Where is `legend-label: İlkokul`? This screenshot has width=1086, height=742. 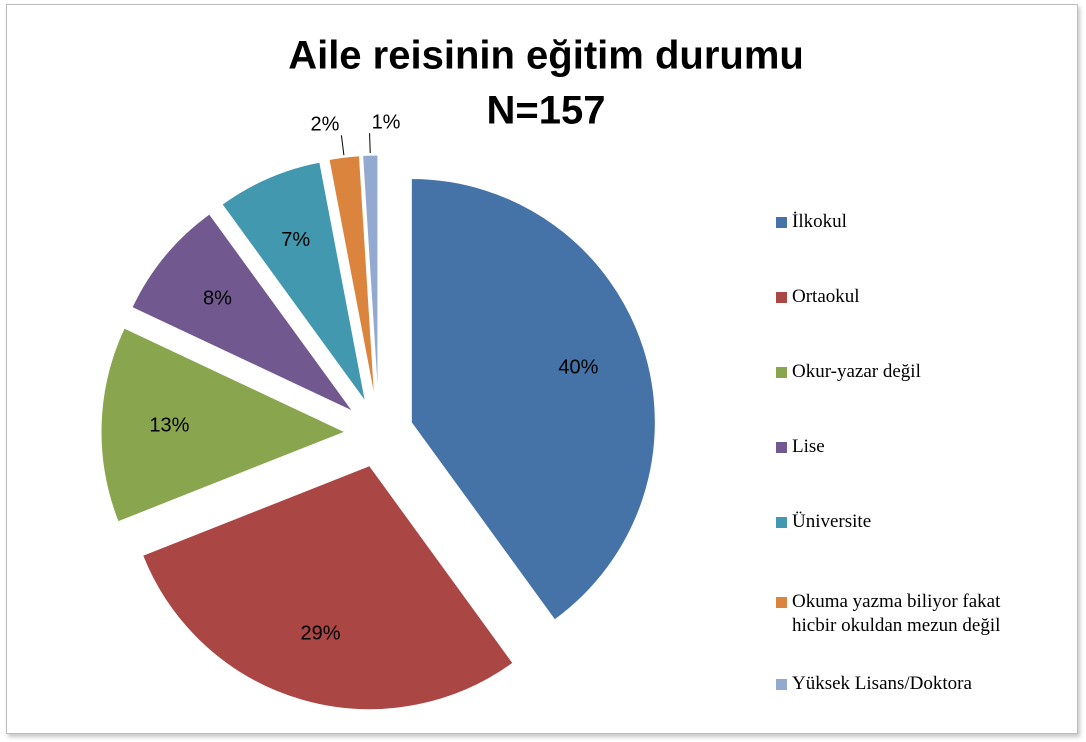 legend-label: İlkokul is located at coordinates (819, 221).